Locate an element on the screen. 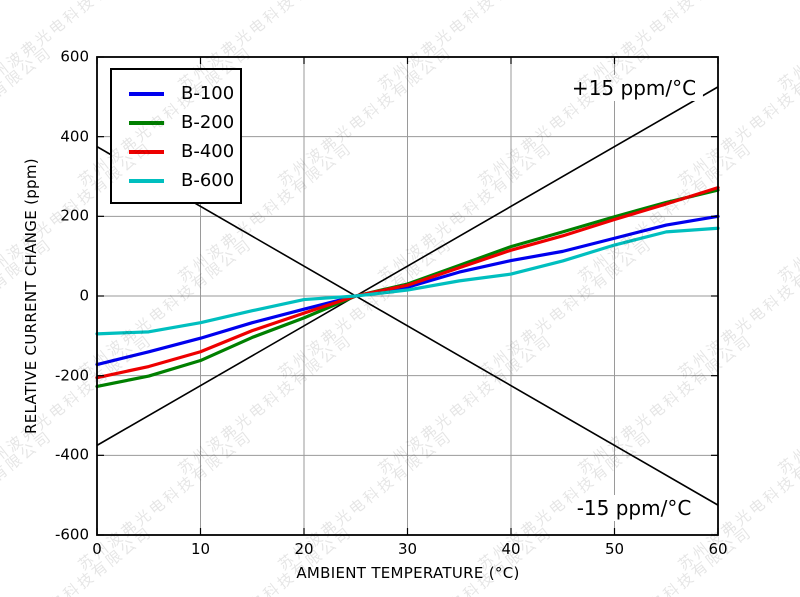 Image resolution: width=800 pixels, height=597 pixels. legend-item-b400: B-400 is located at coordinates (176, 151).